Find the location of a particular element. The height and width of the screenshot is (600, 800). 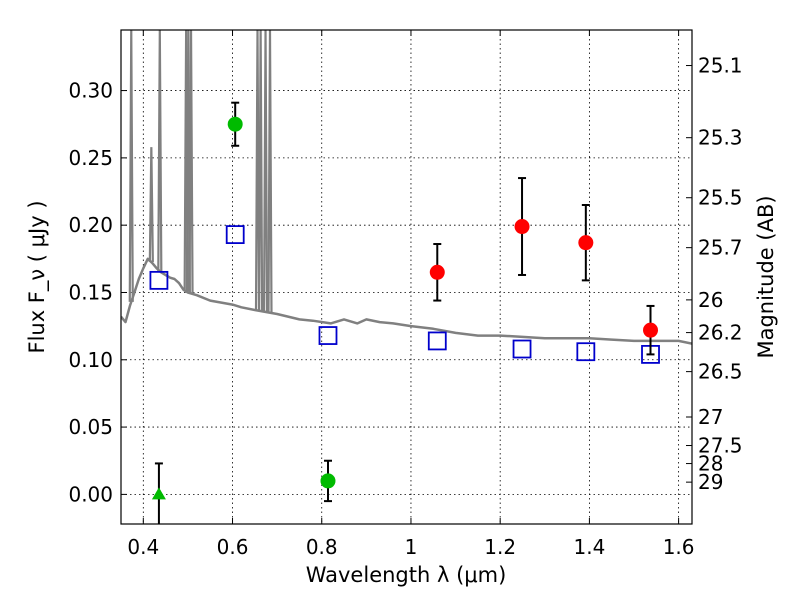

y-tick-label: 0.10 is located at coordinates (90, 360).